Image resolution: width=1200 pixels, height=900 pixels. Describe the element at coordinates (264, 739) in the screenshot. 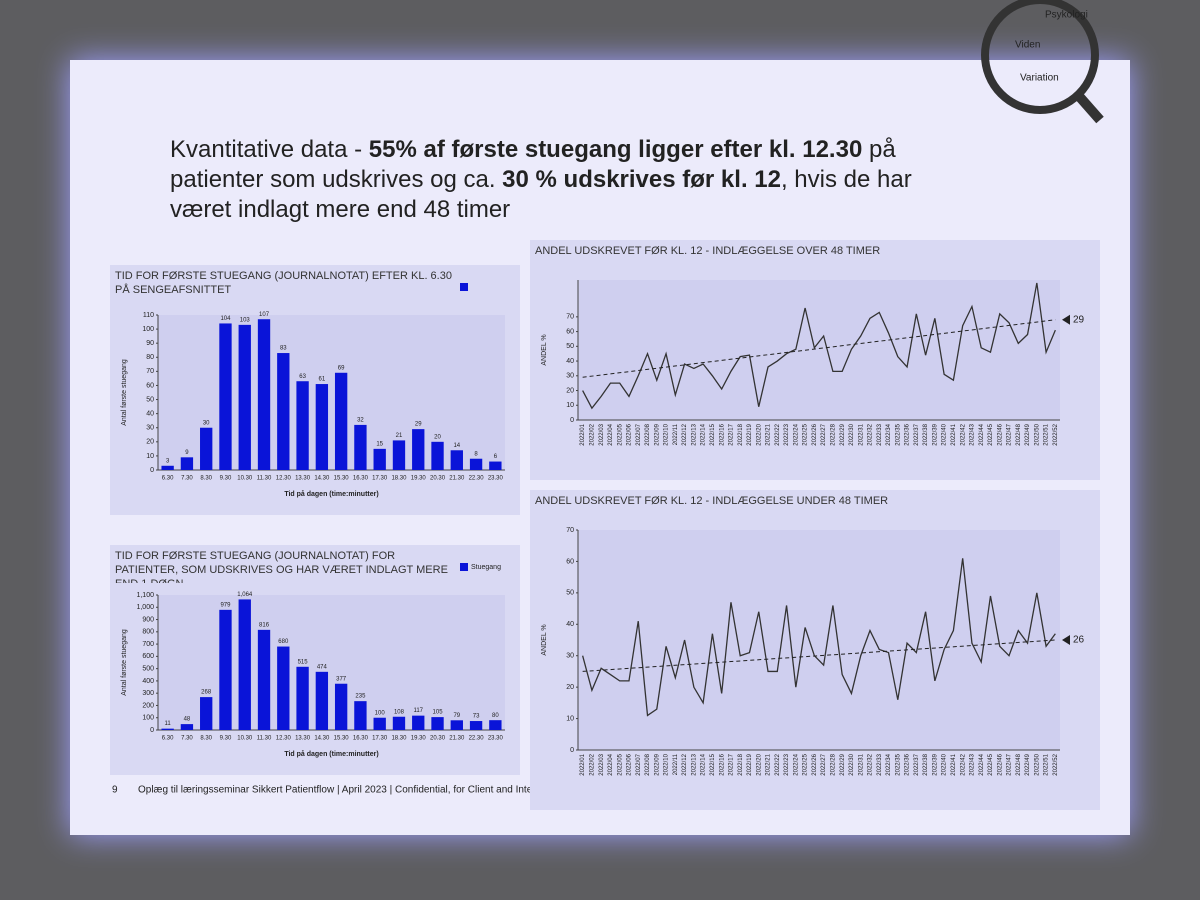

I see `x-tick-label: 11.30` at that location.